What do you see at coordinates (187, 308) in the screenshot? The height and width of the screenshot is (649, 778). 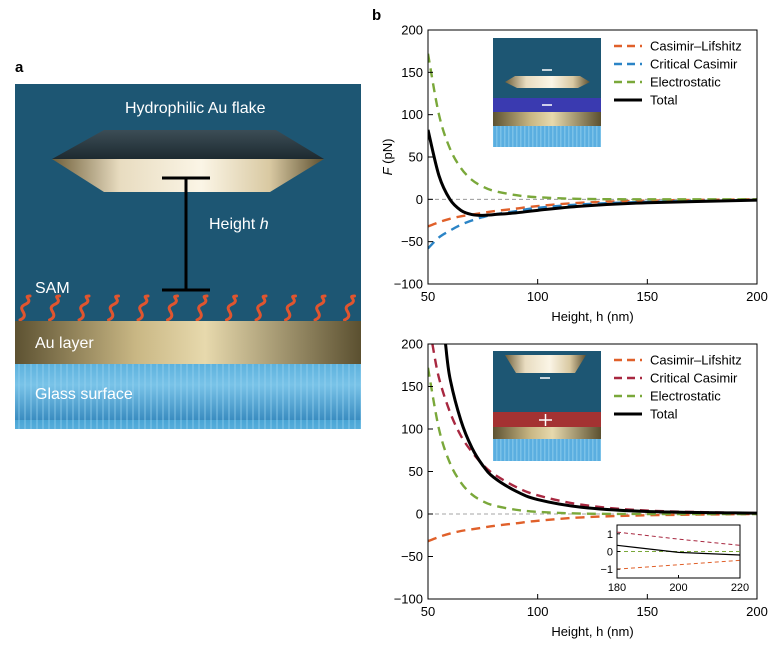 I see `sam-molecules` at bounding box center [187, 308].